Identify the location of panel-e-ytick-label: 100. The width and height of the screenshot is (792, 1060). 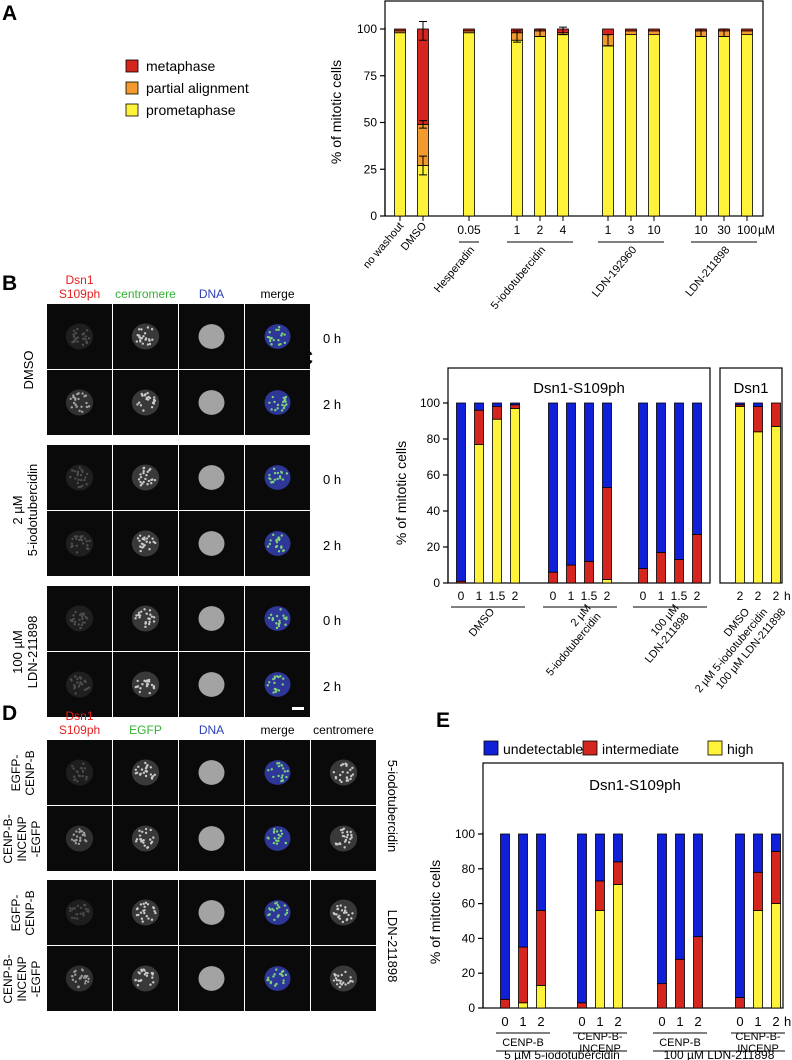
(465, 834).